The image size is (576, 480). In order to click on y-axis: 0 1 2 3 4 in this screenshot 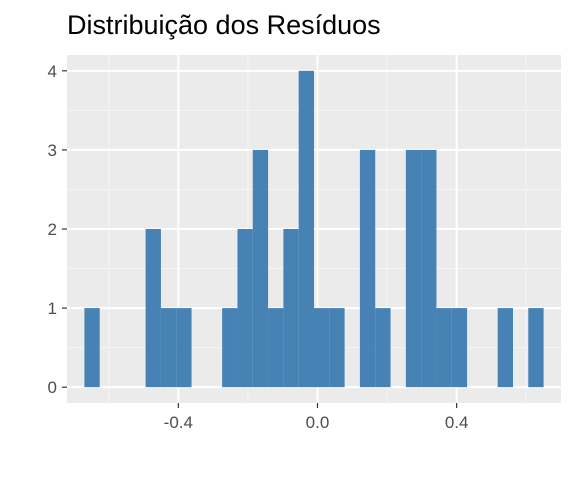, I will do `click(57, 229)`.